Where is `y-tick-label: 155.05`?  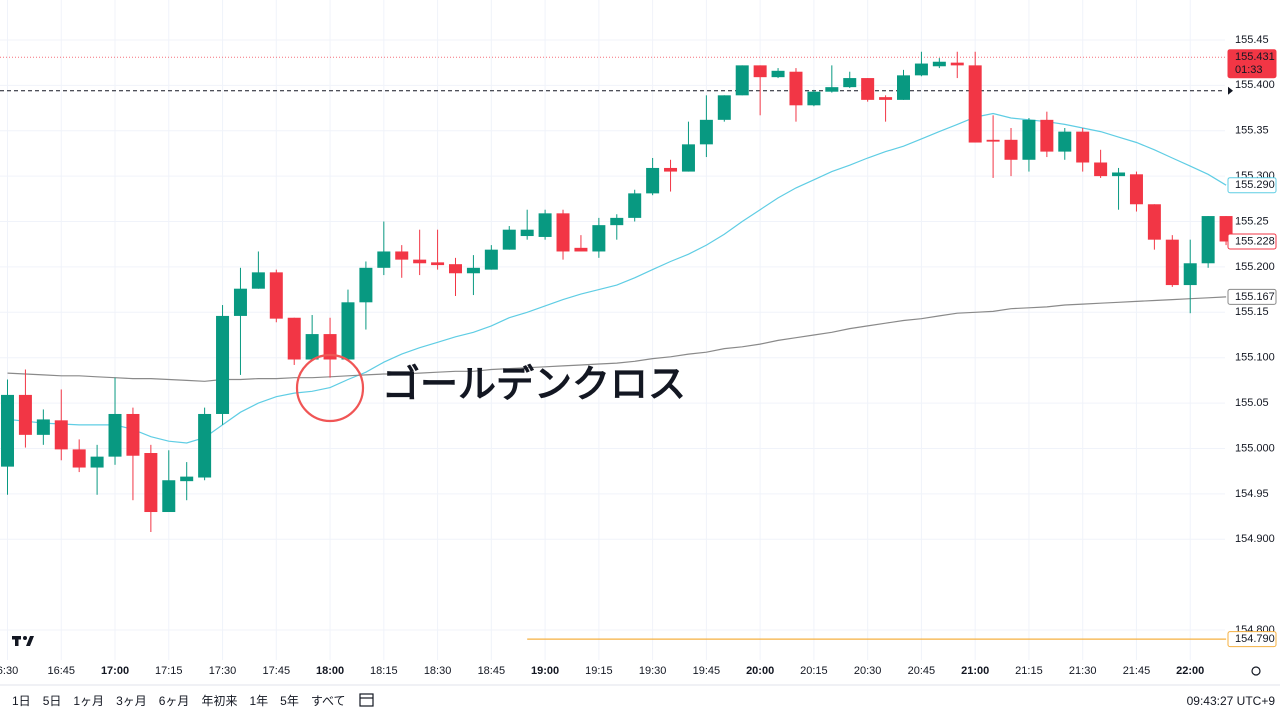 y-tick-label: 155.05 is located at coordinates (1252, 403).